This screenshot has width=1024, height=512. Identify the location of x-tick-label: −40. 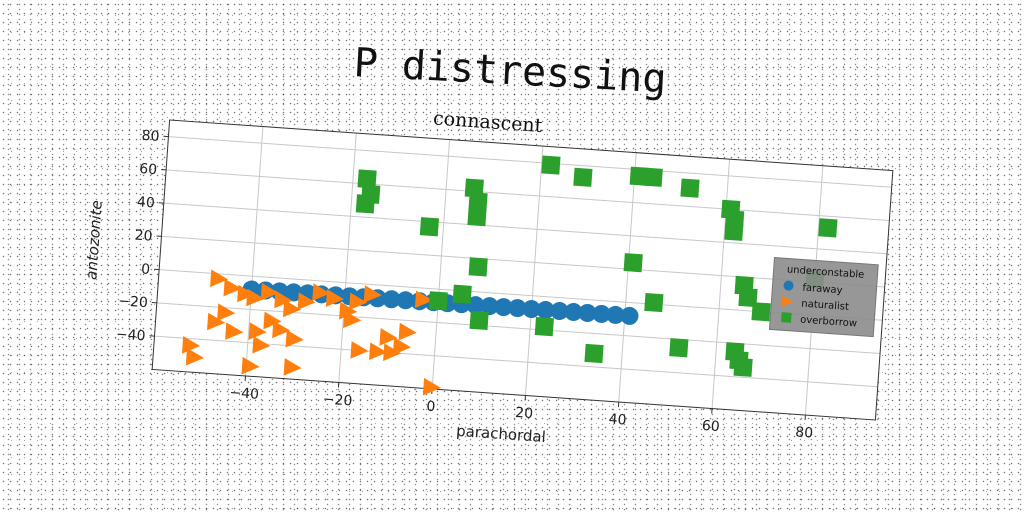
(244, 394).